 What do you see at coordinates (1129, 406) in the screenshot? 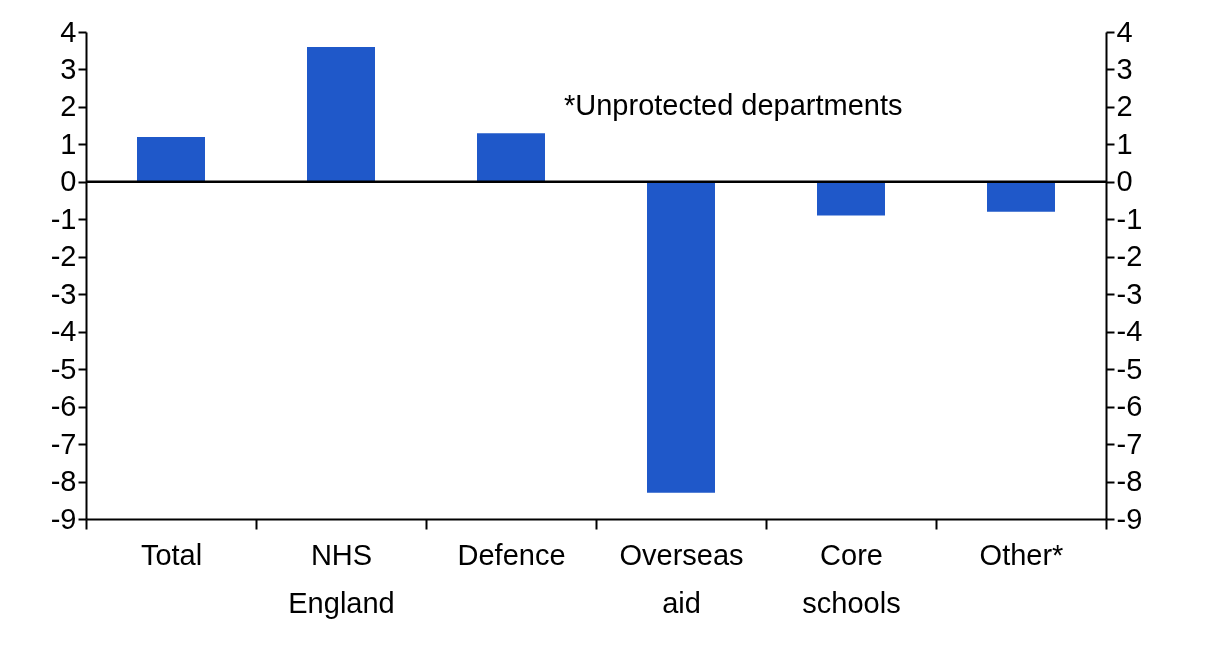
I see `y2-tick-label: -6` at bounding box center [1129, 406].